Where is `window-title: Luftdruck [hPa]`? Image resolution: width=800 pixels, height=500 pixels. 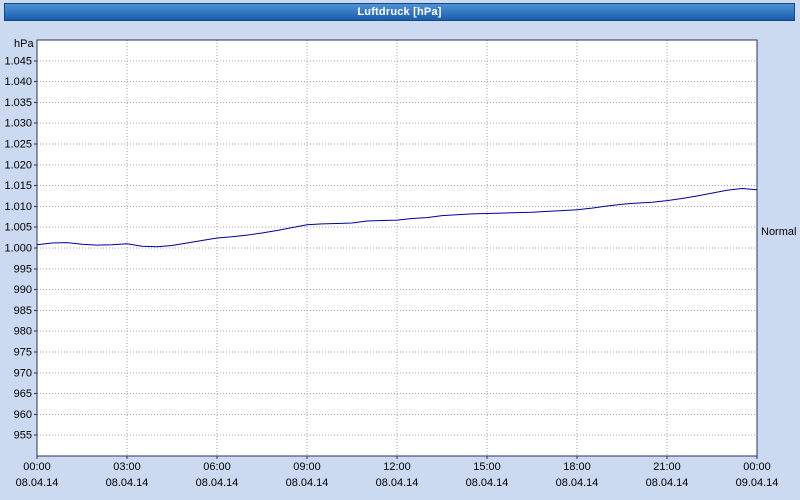 window-title: Luftdruck [hPa] is located at coordinates (399, 12).